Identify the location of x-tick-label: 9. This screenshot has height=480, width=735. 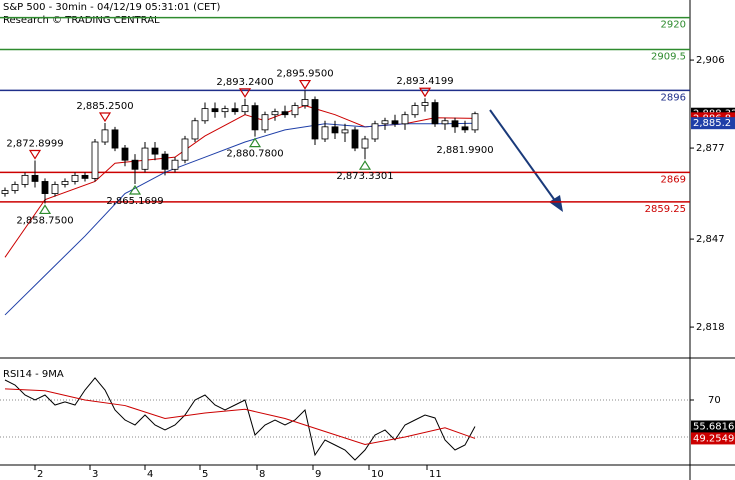
(318, 474).